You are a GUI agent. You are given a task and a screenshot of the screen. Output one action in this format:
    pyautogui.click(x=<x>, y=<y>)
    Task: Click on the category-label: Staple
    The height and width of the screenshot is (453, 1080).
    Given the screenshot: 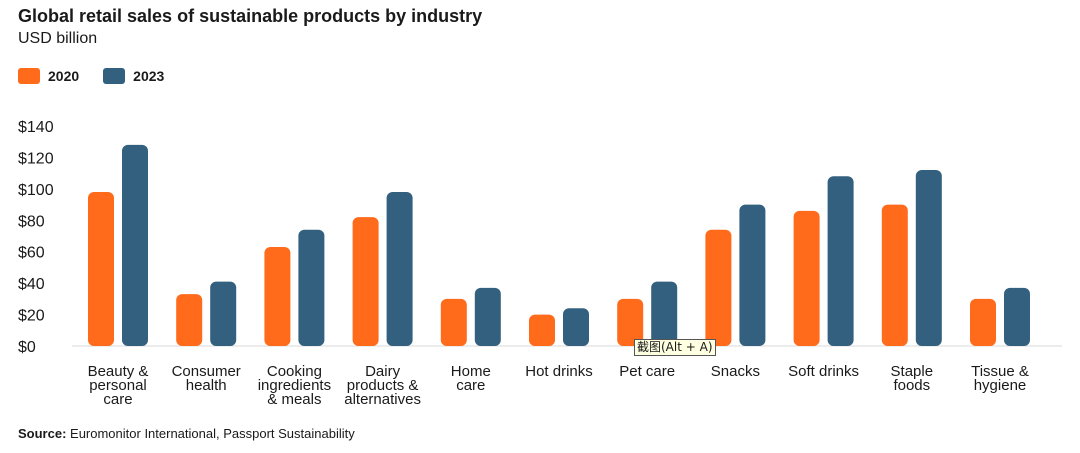 What is the action you would take?
    pyautogui.click(x=912, y=371)
    